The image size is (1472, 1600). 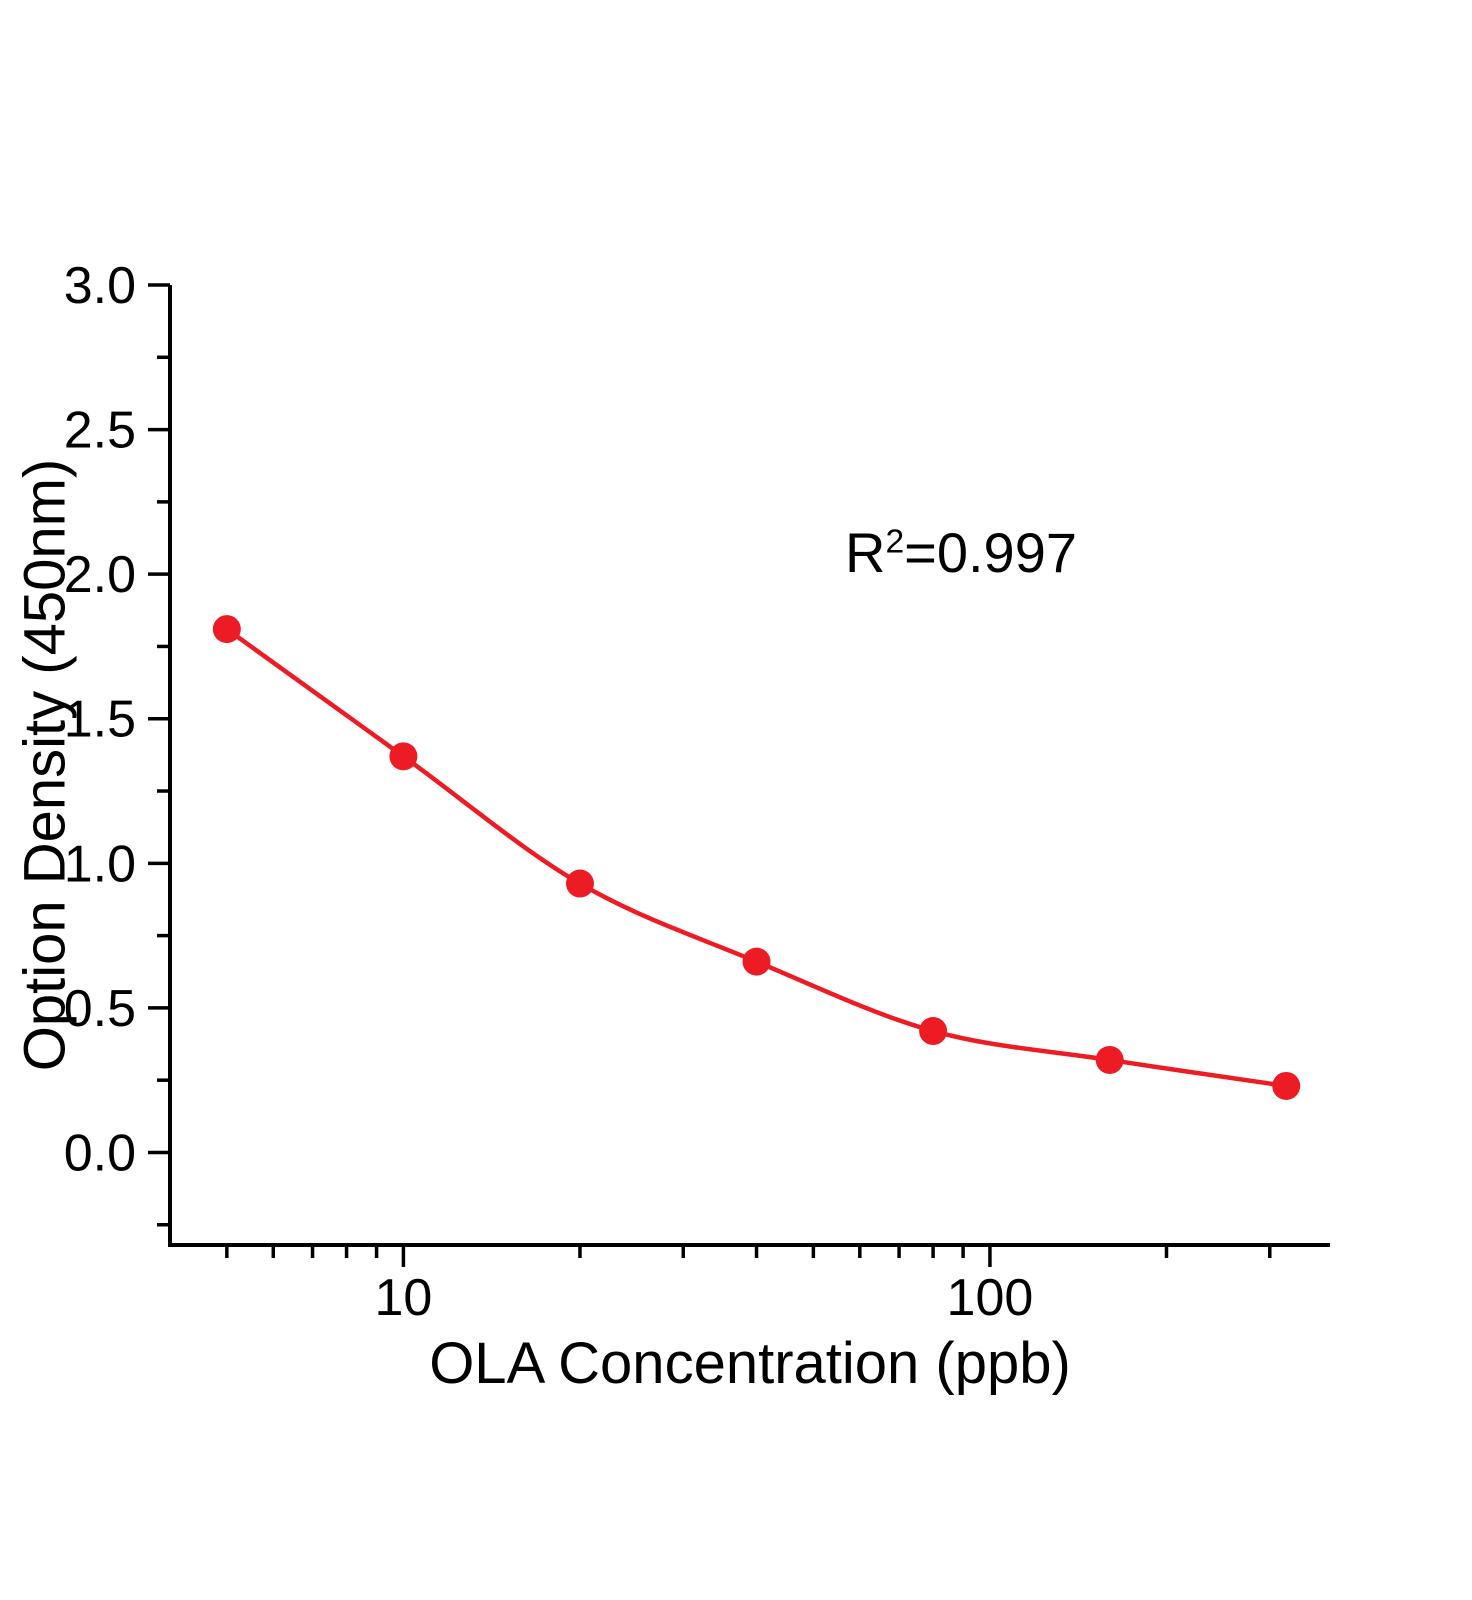 What do you see at coordinates (990, 552) in the screenshot?
I see `annotation-rest: =0.997` at bounding box center [990, 552].